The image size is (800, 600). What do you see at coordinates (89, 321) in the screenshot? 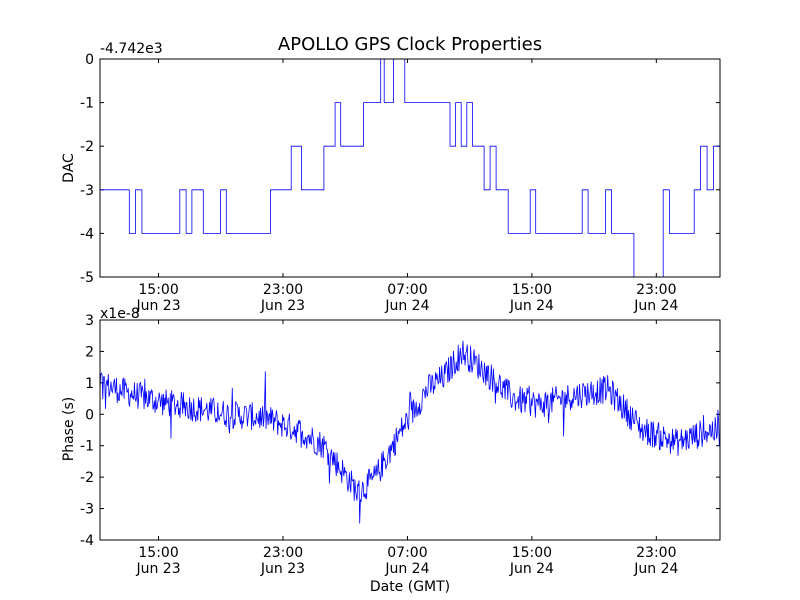
I see `y-tick-label: 3` at bounding box center [89, 321].